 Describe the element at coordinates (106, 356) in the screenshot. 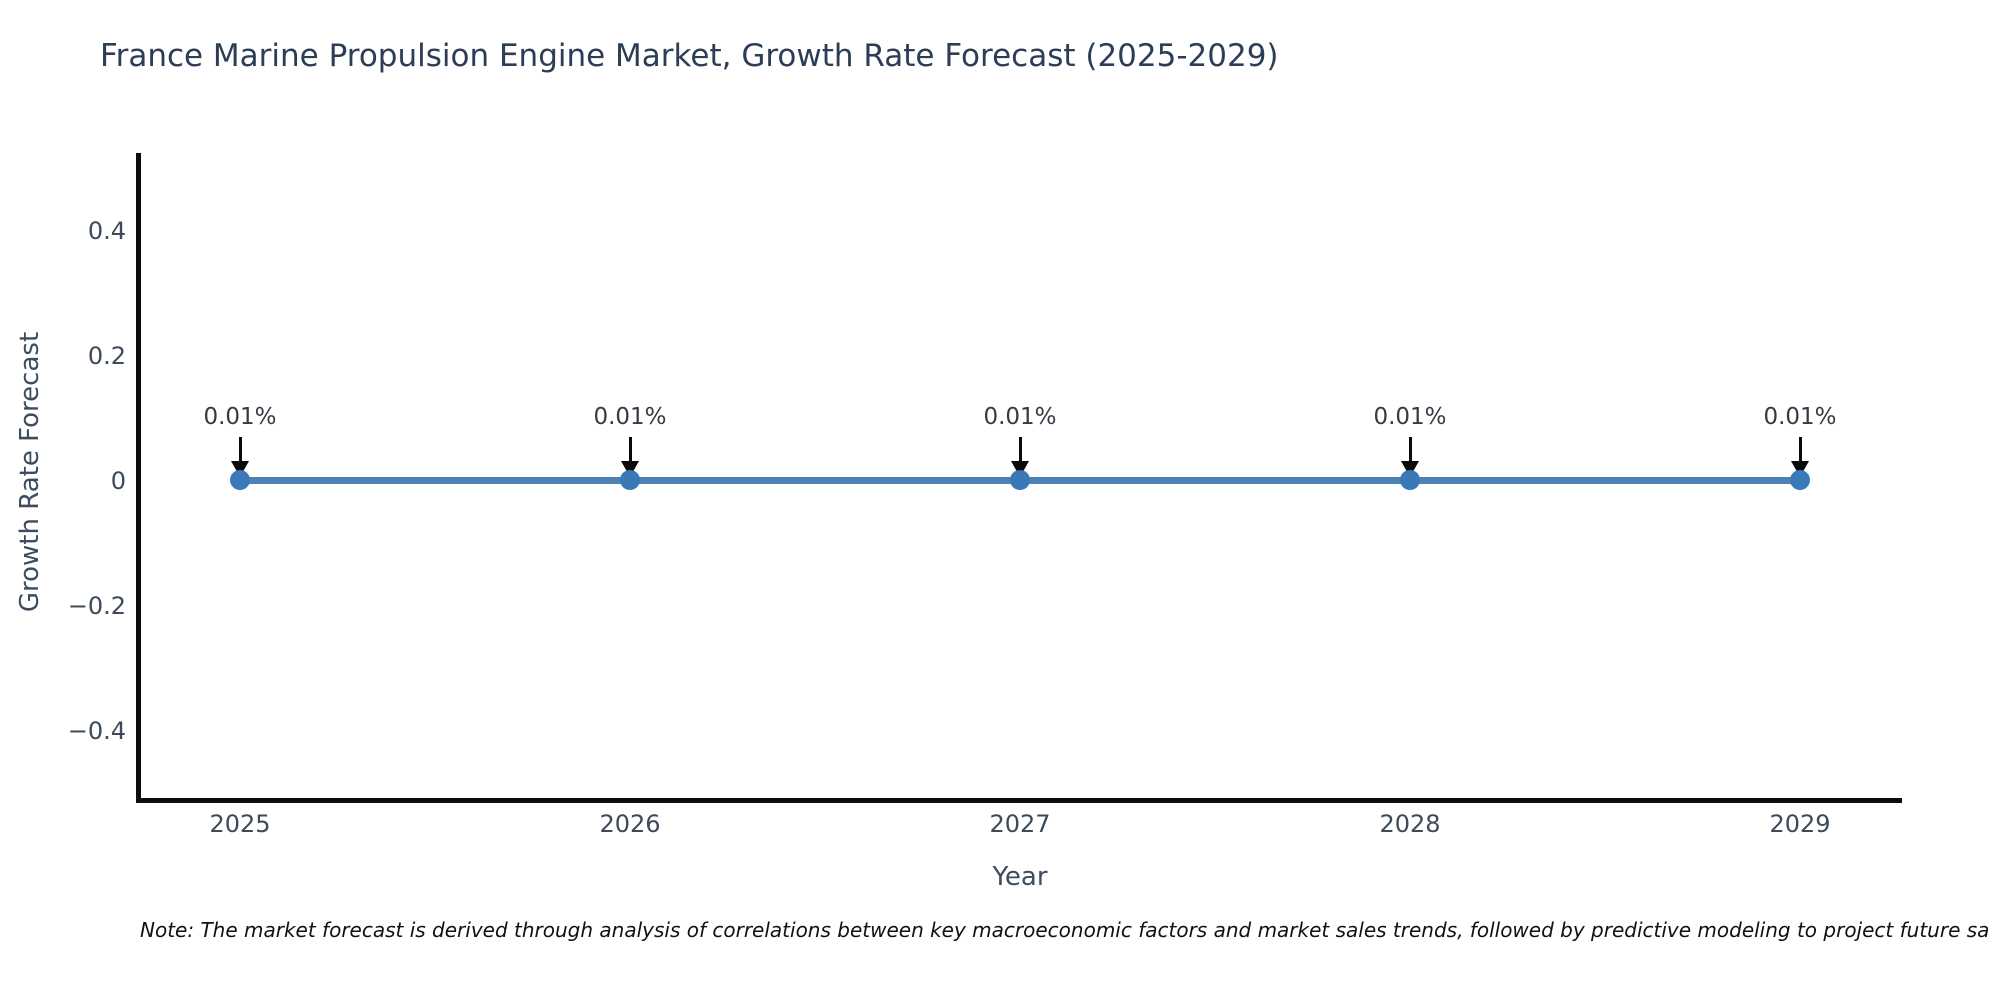

I see `y-tick-label: 0.2` at that location.